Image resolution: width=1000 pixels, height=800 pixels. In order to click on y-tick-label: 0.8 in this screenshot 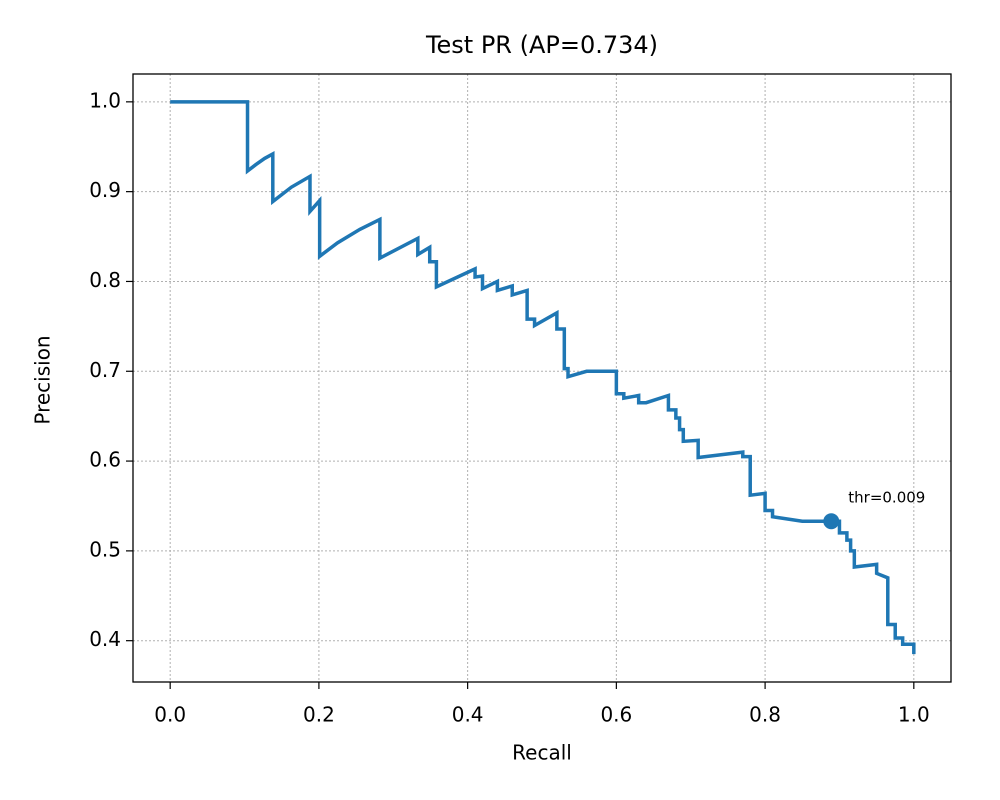, I will do `click(105, 280)`.